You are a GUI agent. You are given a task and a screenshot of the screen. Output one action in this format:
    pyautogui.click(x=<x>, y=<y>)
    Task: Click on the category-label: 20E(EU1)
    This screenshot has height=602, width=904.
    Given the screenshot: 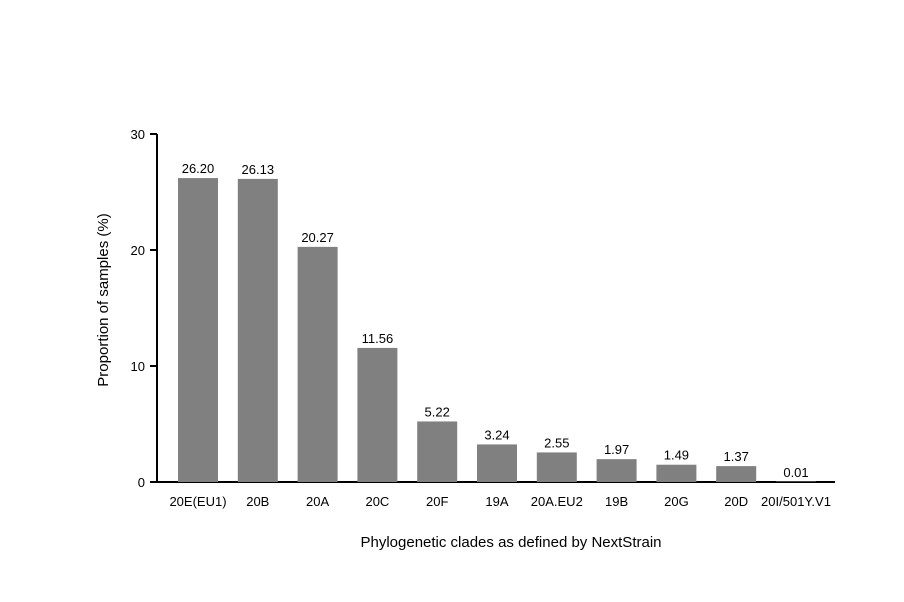 What is the action you would take?
    pyautogui.click(x=197, y=501)
    